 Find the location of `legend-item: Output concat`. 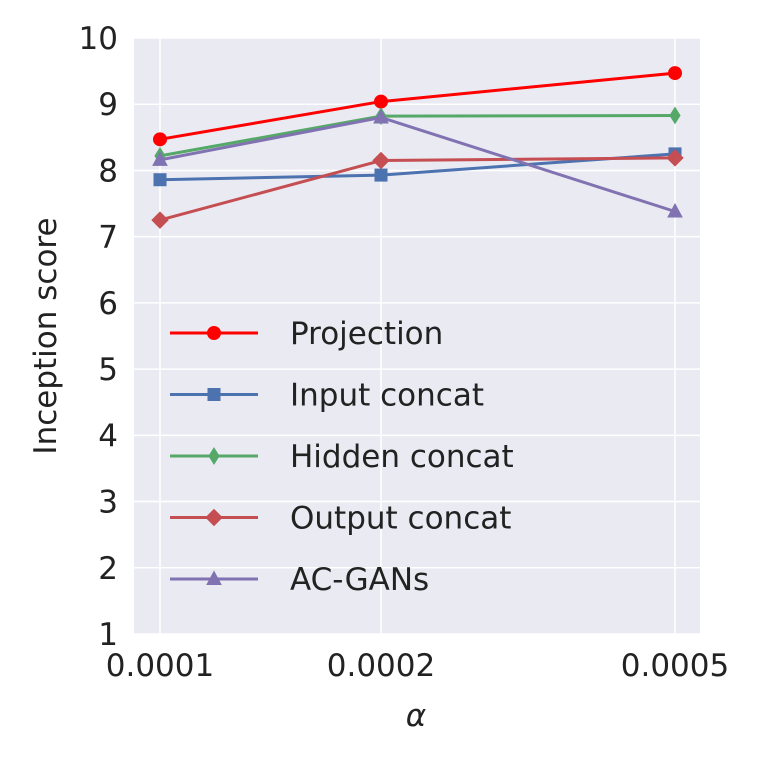

legend-item: Output concat is located at coordinates (340, 519).